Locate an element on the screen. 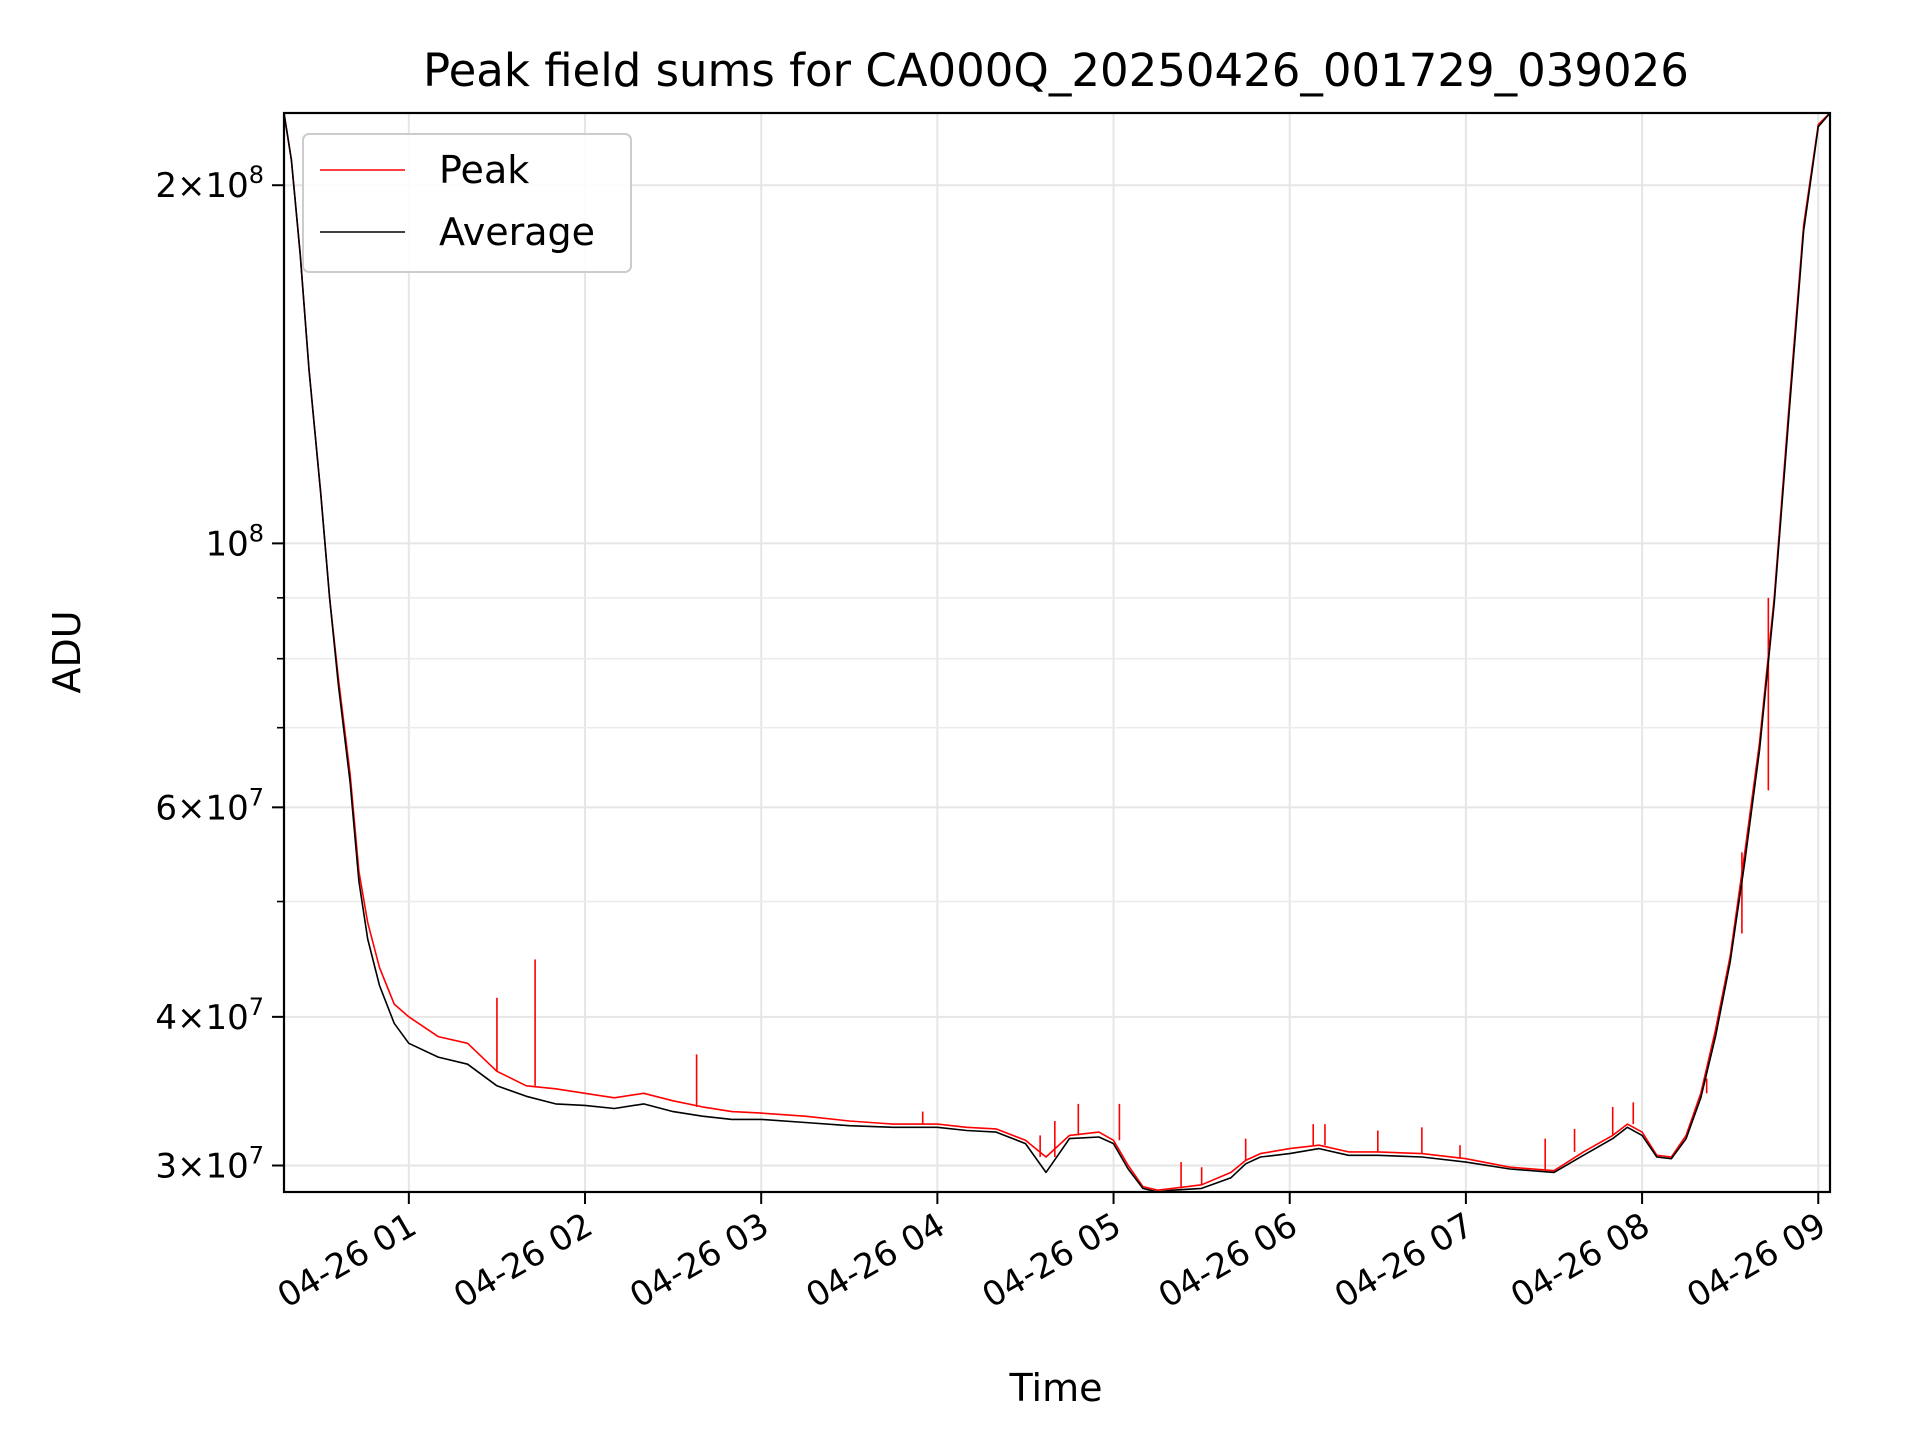 Image resolution: width=1920 pixels, height=1440 pixels. legend-label-average: Average is located at coordinates (517, 232).